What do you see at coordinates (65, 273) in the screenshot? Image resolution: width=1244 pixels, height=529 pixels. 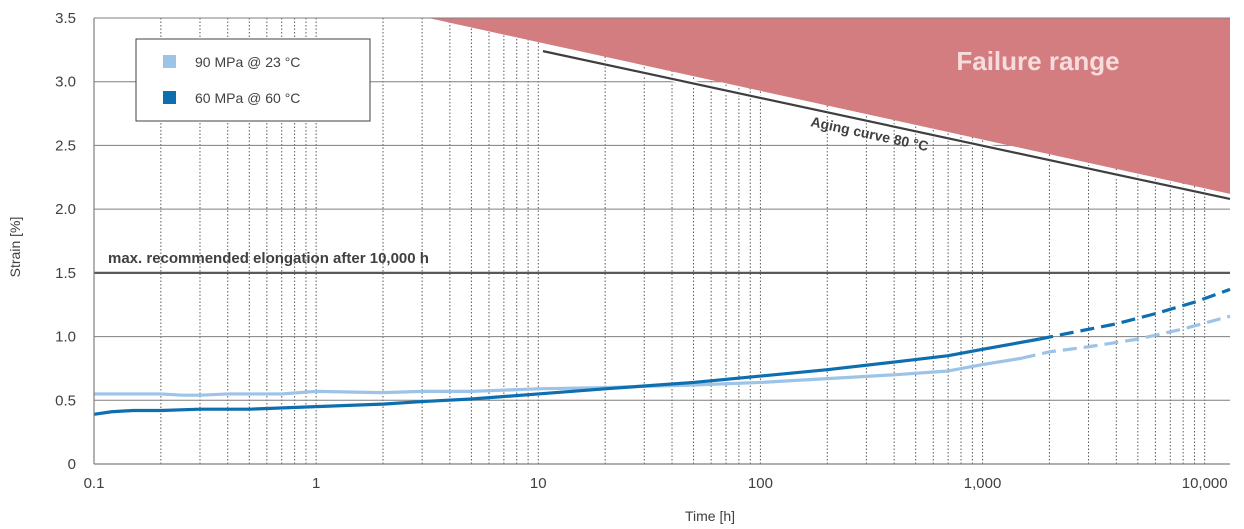 I see `y-tick-label: 1.5` at bounding box center [65, 273].